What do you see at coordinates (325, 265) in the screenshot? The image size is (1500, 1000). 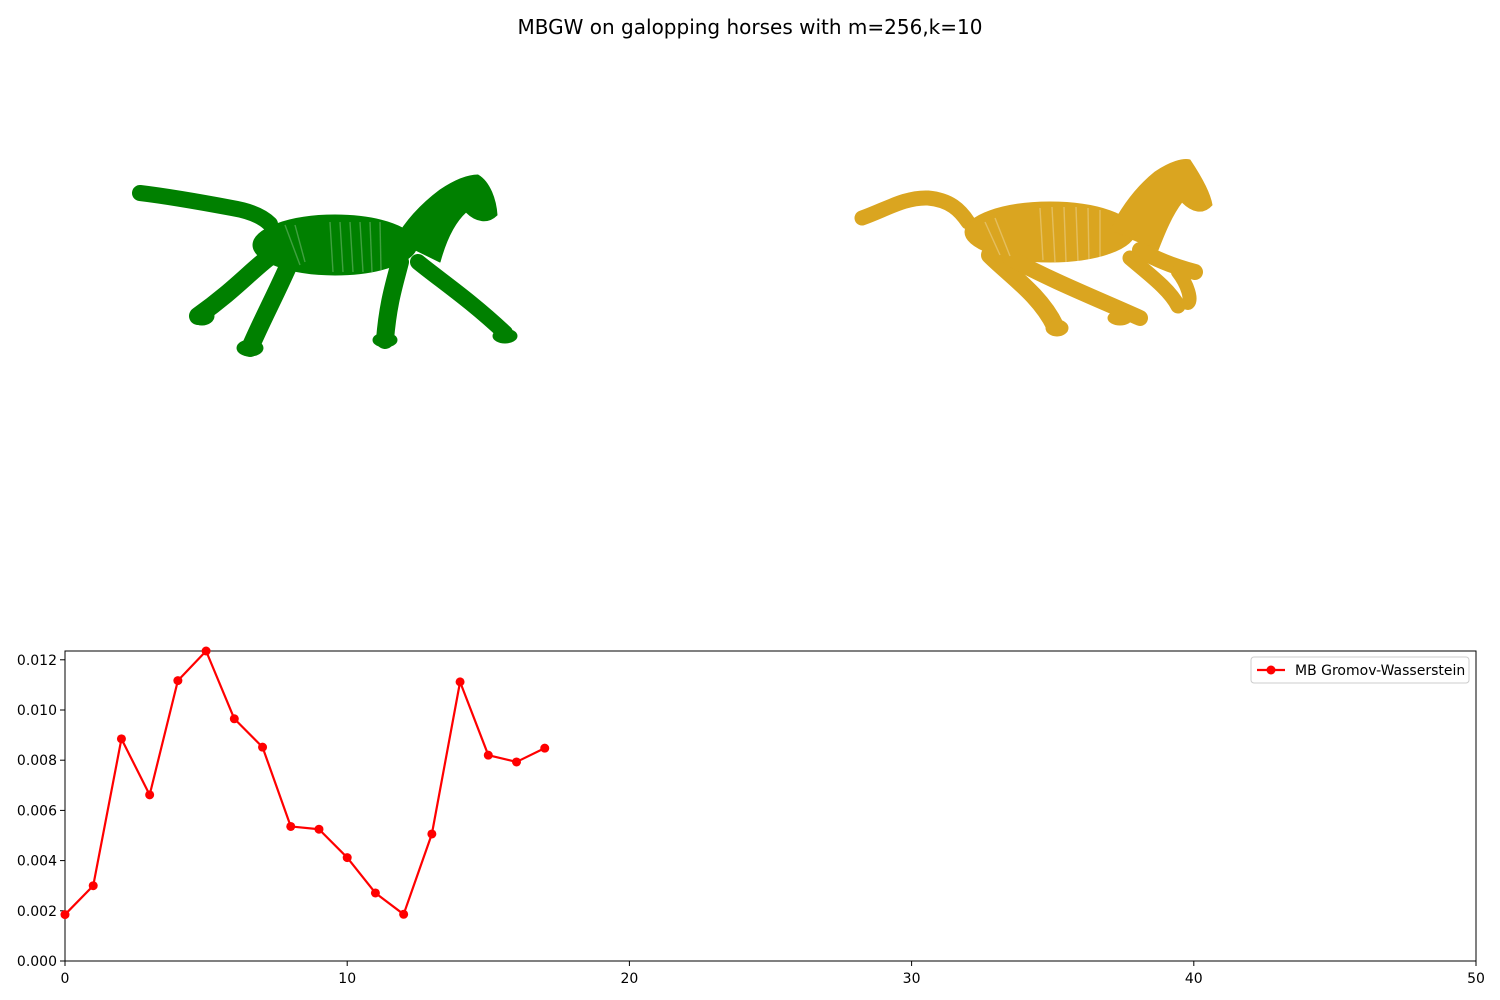 I see `left-horse-shape` at bounding box center [325, 265].